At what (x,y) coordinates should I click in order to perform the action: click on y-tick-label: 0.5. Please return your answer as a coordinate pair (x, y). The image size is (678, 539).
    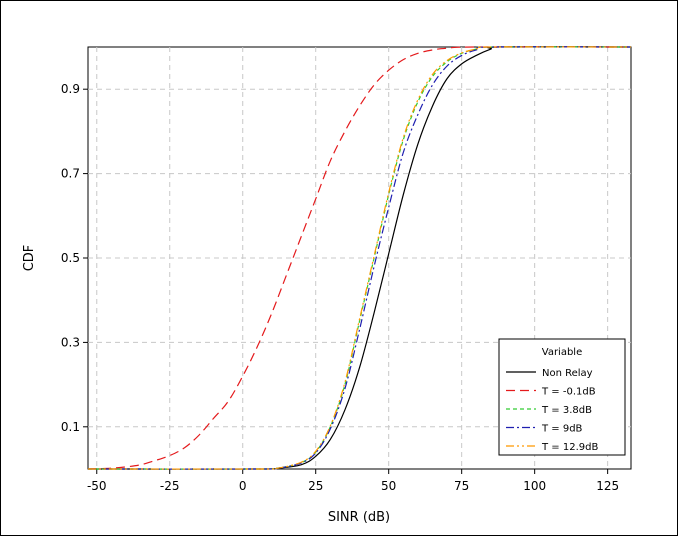
    Looking at the image, I should click on (70, 258).